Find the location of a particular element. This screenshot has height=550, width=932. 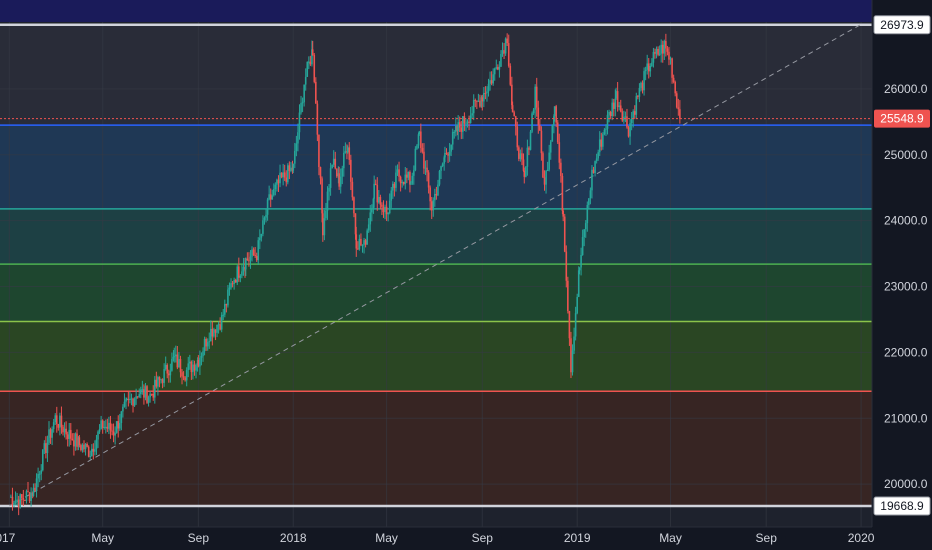

fib-zone is located at coordinates (436, 356).